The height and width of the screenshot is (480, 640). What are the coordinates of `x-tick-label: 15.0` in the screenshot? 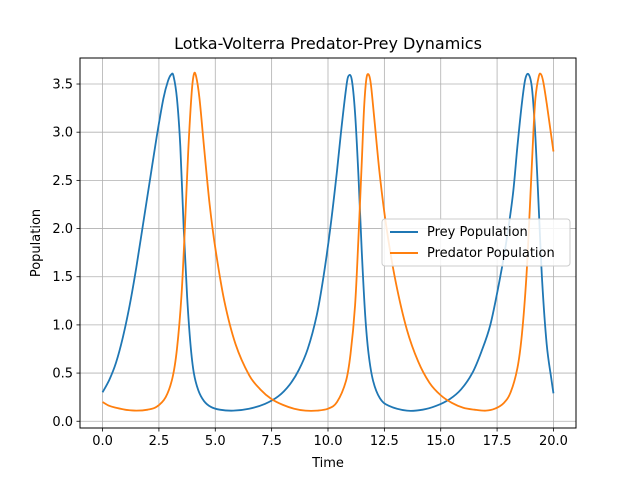 It's located at (440, 441).